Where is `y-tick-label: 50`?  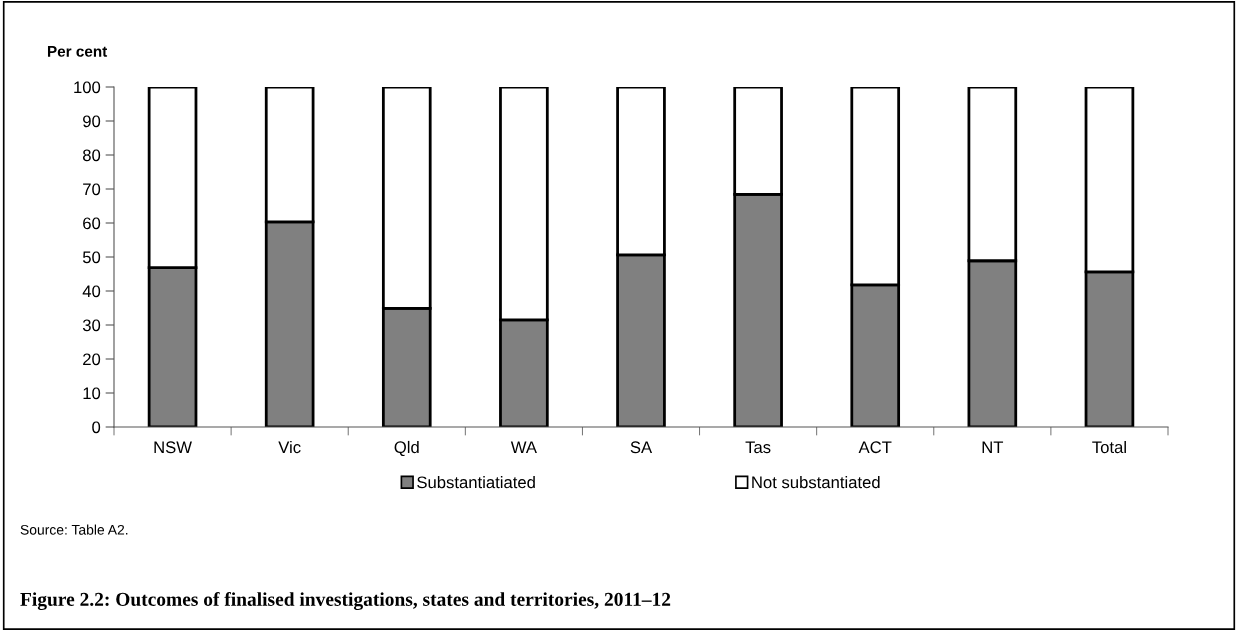
y-tick-label: 50 is located at coordinates (91, 257).